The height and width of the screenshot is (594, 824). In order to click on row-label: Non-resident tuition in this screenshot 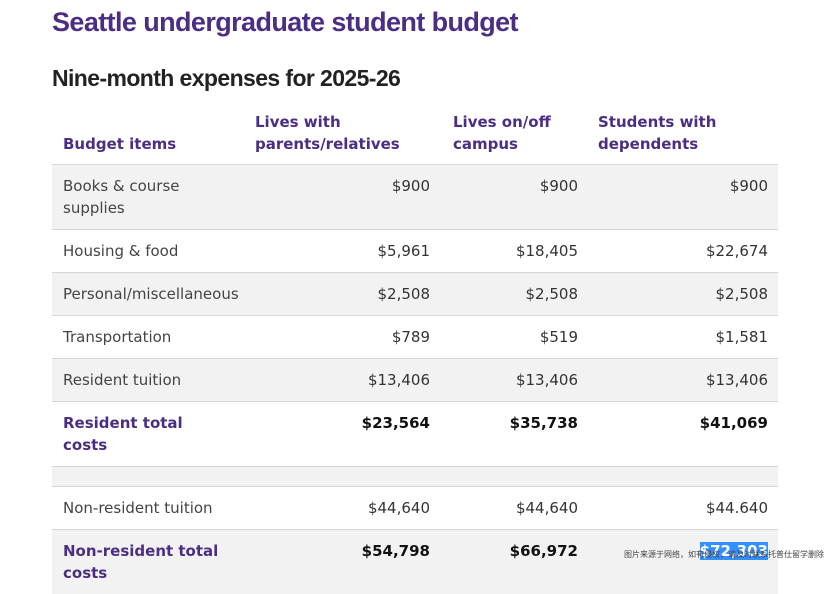, I will do `click(147, 508)`.